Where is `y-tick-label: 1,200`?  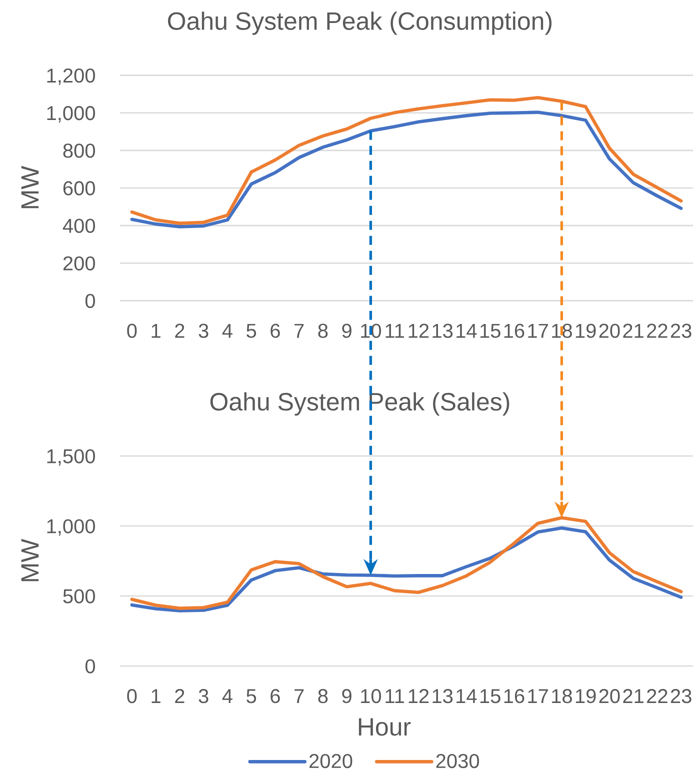 y-tick-label: 1,200 is located at coordinates (71, 76).